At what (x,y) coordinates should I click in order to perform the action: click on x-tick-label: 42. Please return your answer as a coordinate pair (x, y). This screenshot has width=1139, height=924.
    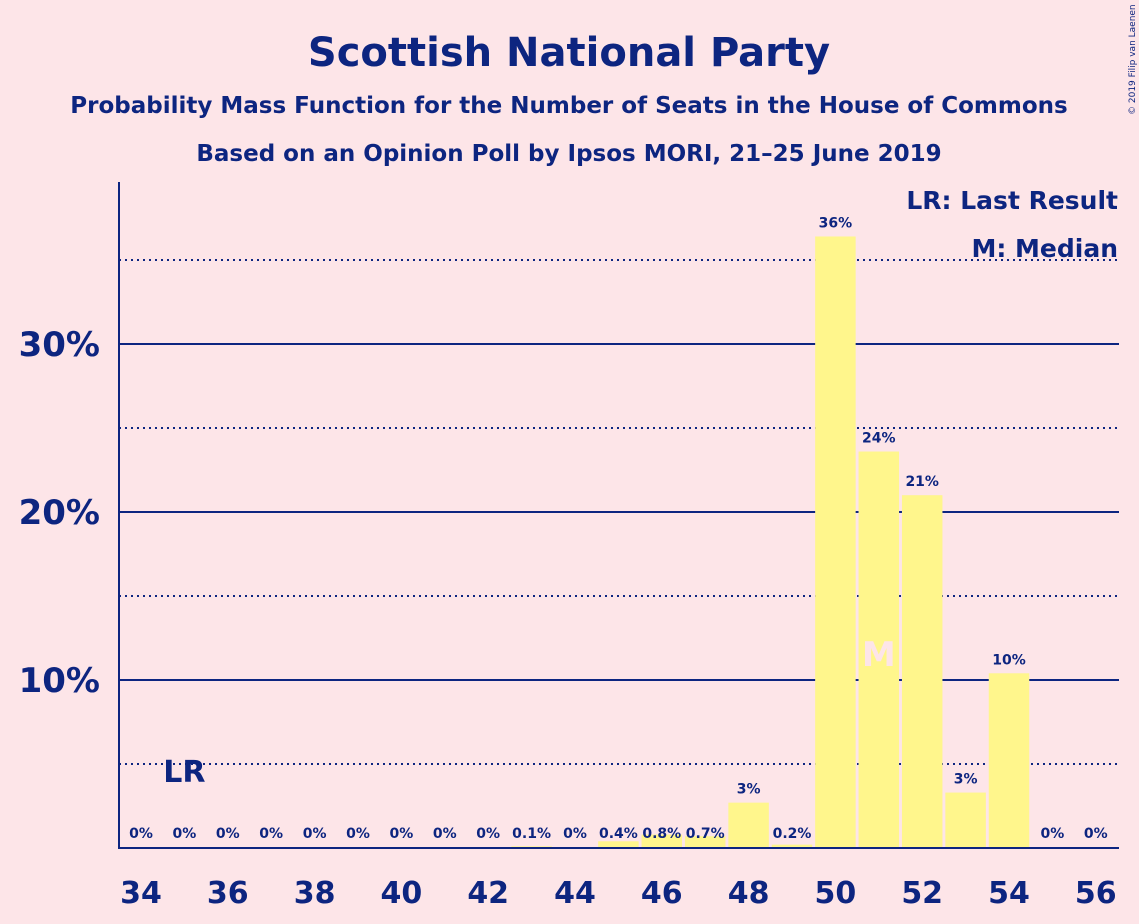
    Looking at the image, I should click on (488, 893).